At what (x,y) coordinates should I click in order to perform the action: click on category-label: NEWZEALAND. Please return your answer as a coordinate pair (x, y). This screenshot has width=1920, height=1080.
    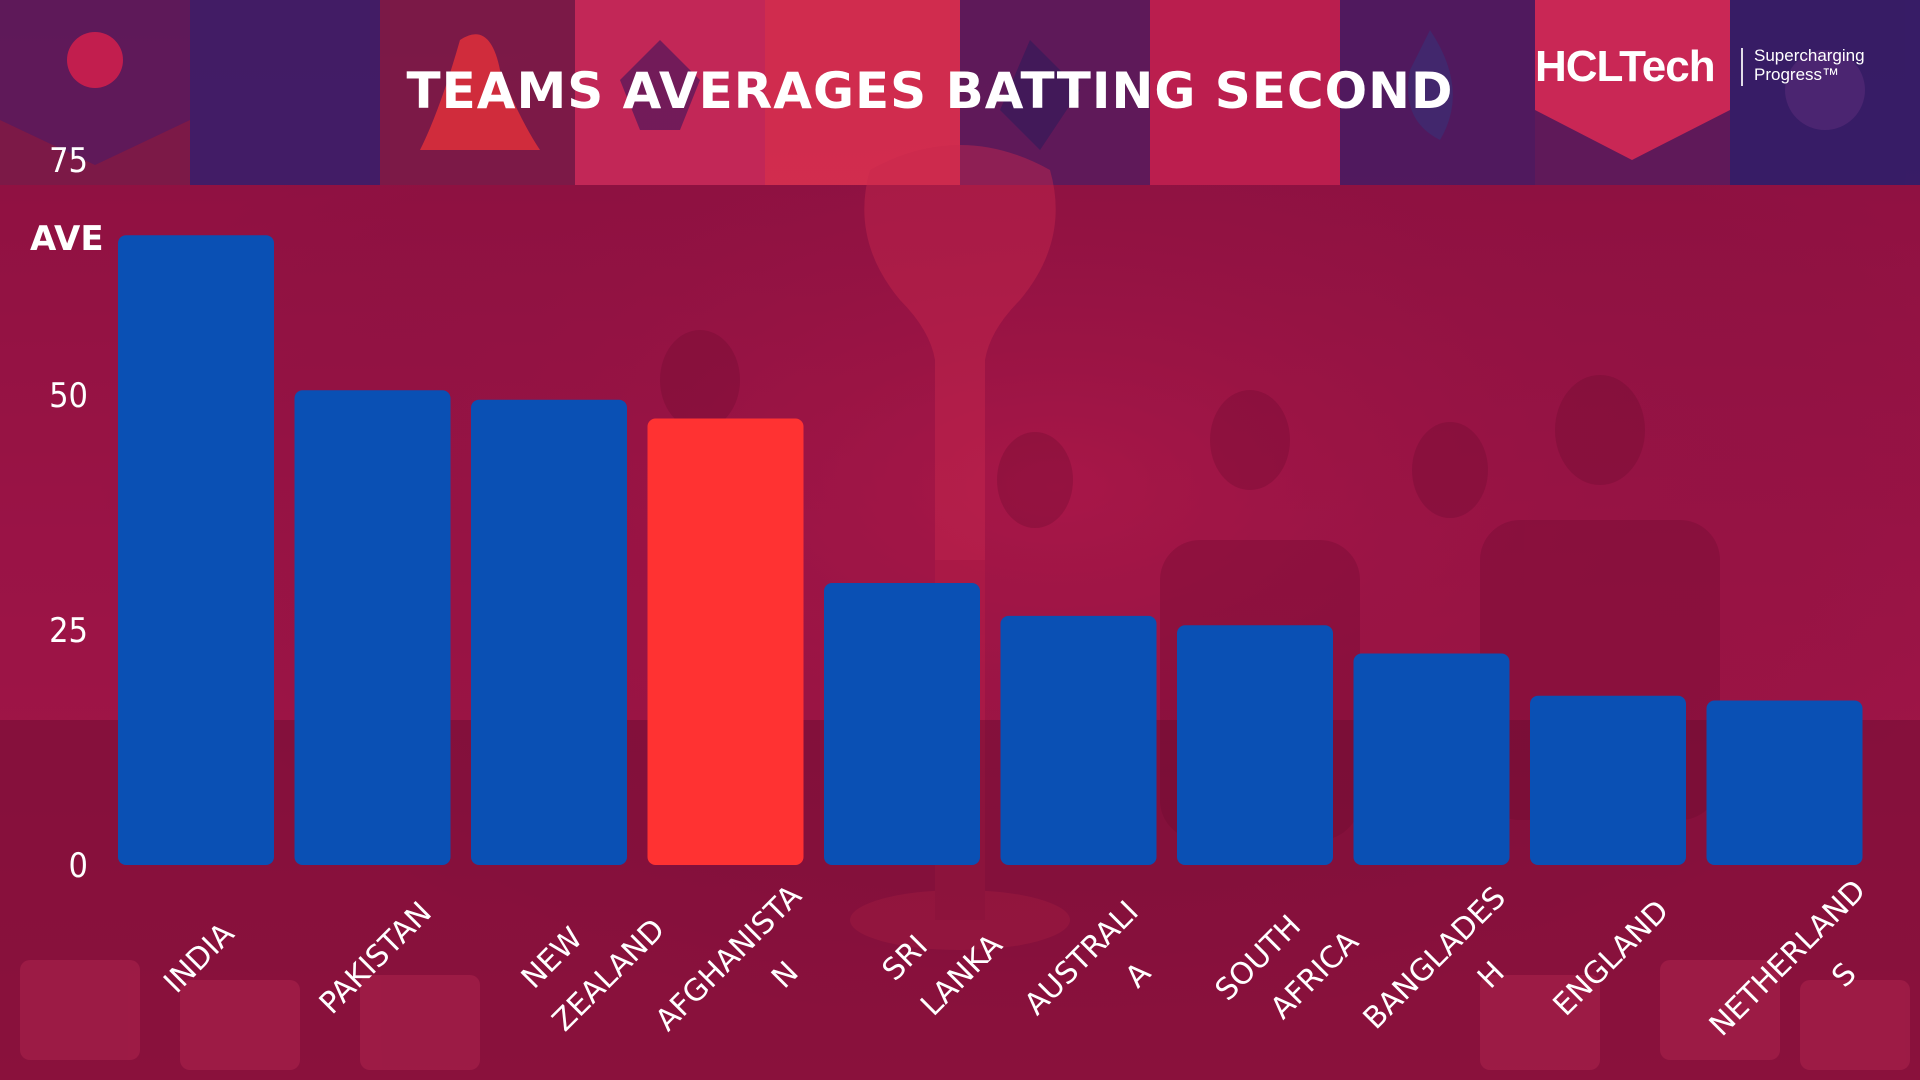
    Looking at the image, I should click on (590, 956).